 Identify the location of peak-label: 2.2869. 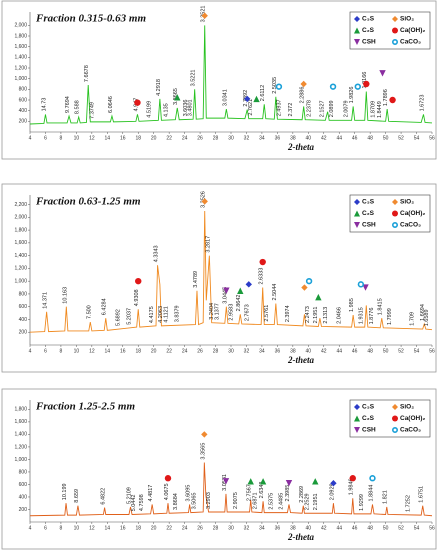
(302, 494).